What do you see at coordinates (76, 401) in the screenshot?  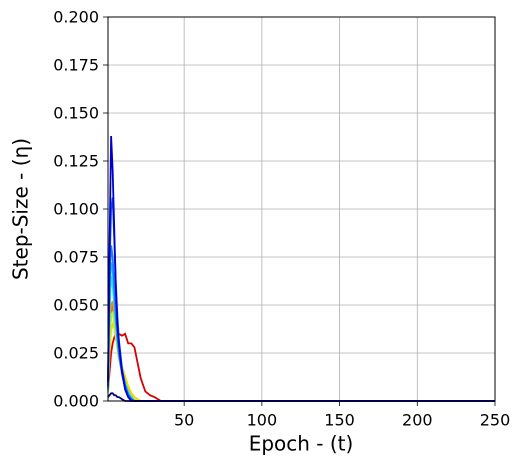 I see `y-tick-label: 0.000` at bounding box center [76, 401].